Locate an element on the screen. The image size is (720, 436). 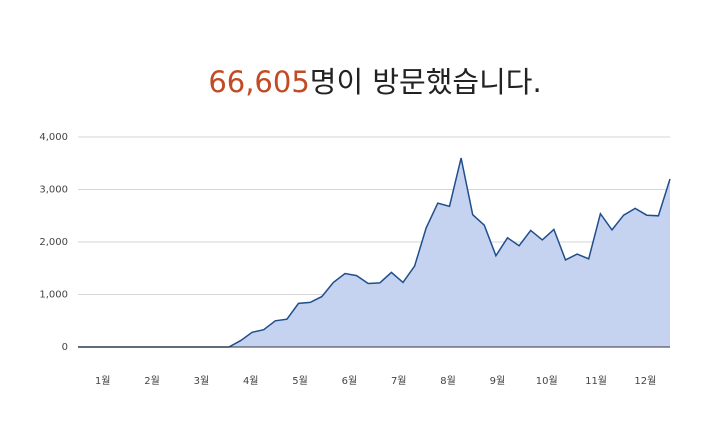
title-text: 명이 방문했습니다. is located at coordinates (426, 82).